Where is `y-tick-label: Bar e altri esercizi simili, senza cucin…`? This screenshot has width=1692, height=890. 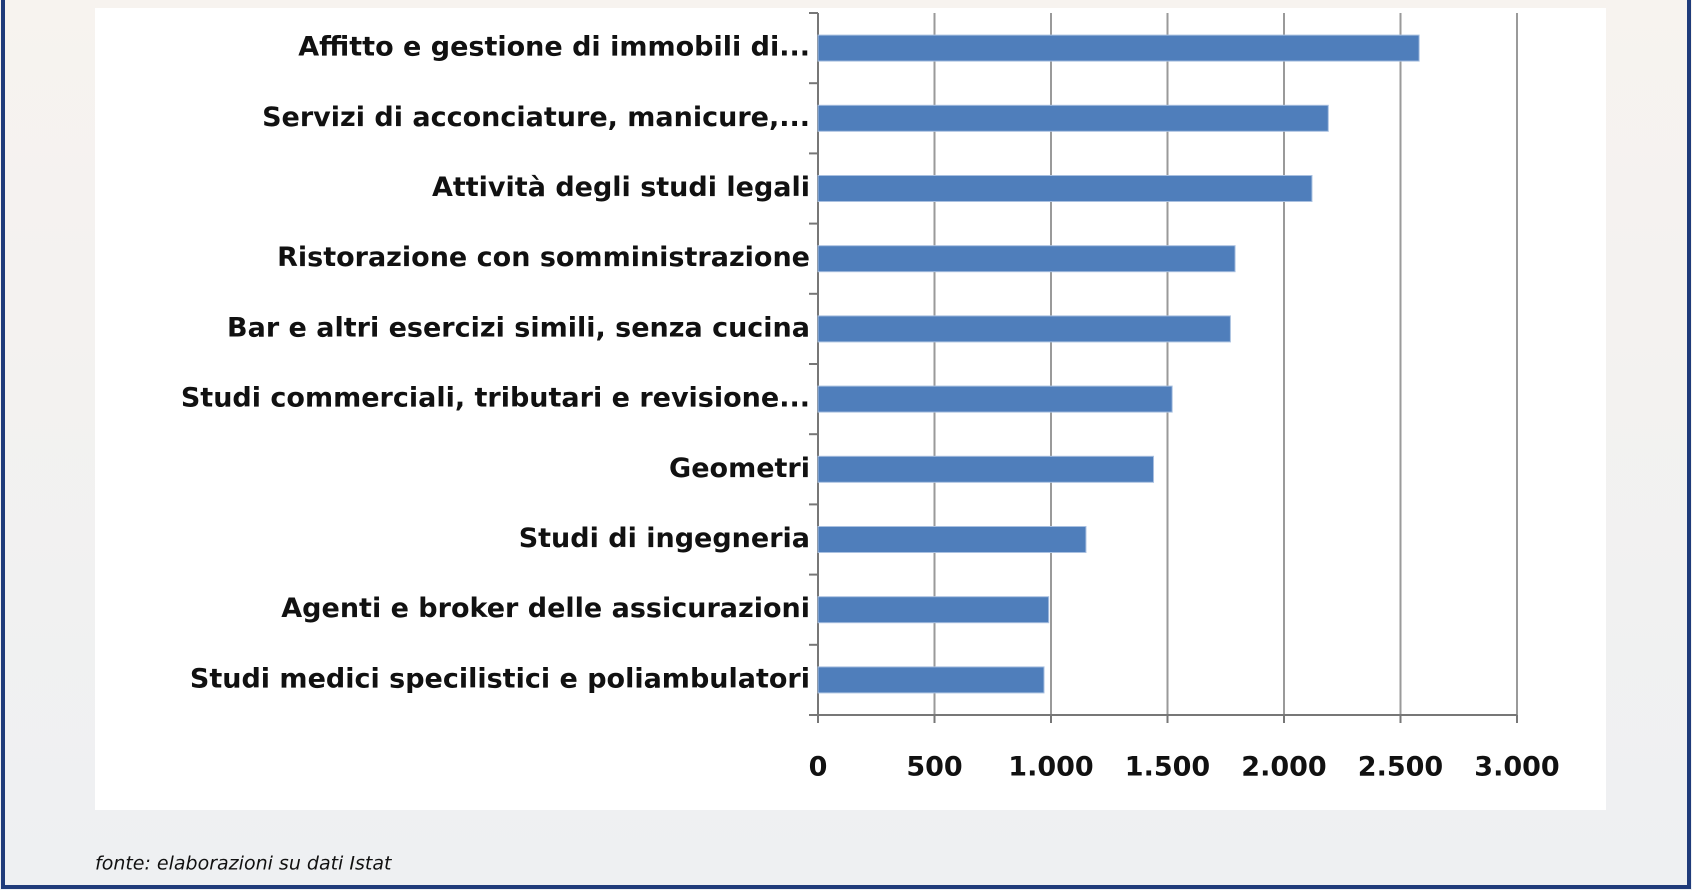 y-tick-label: Bar e altri esercizi simili, senza cucin… is located at coordinates (518, 327).